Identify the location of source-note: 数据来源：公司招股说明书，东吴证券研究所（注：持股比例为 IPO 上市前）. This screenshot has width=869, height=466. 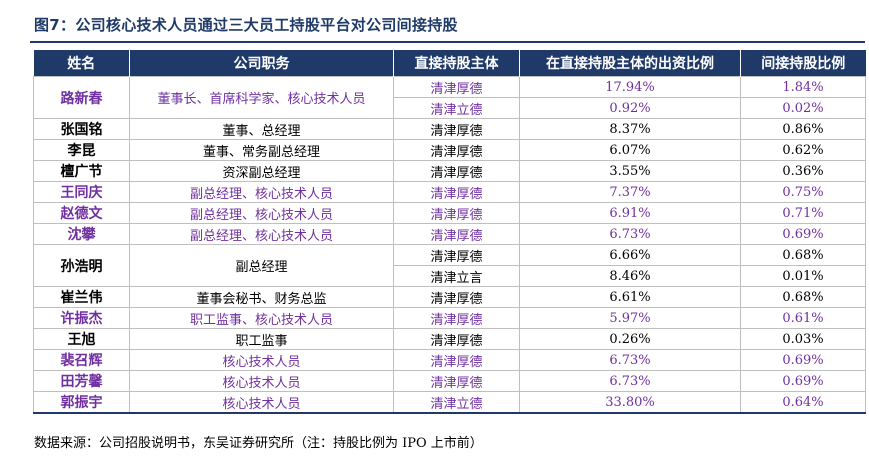
(258, 443).